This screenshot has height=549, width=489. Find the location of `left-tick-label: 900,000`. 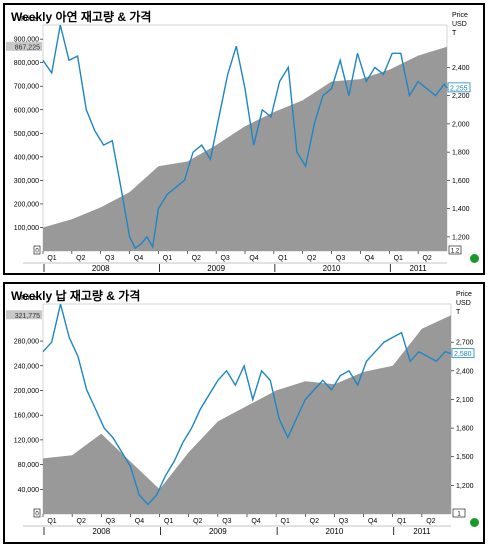

left-tick-label: 900,000 is located at coordinates (26, 40).